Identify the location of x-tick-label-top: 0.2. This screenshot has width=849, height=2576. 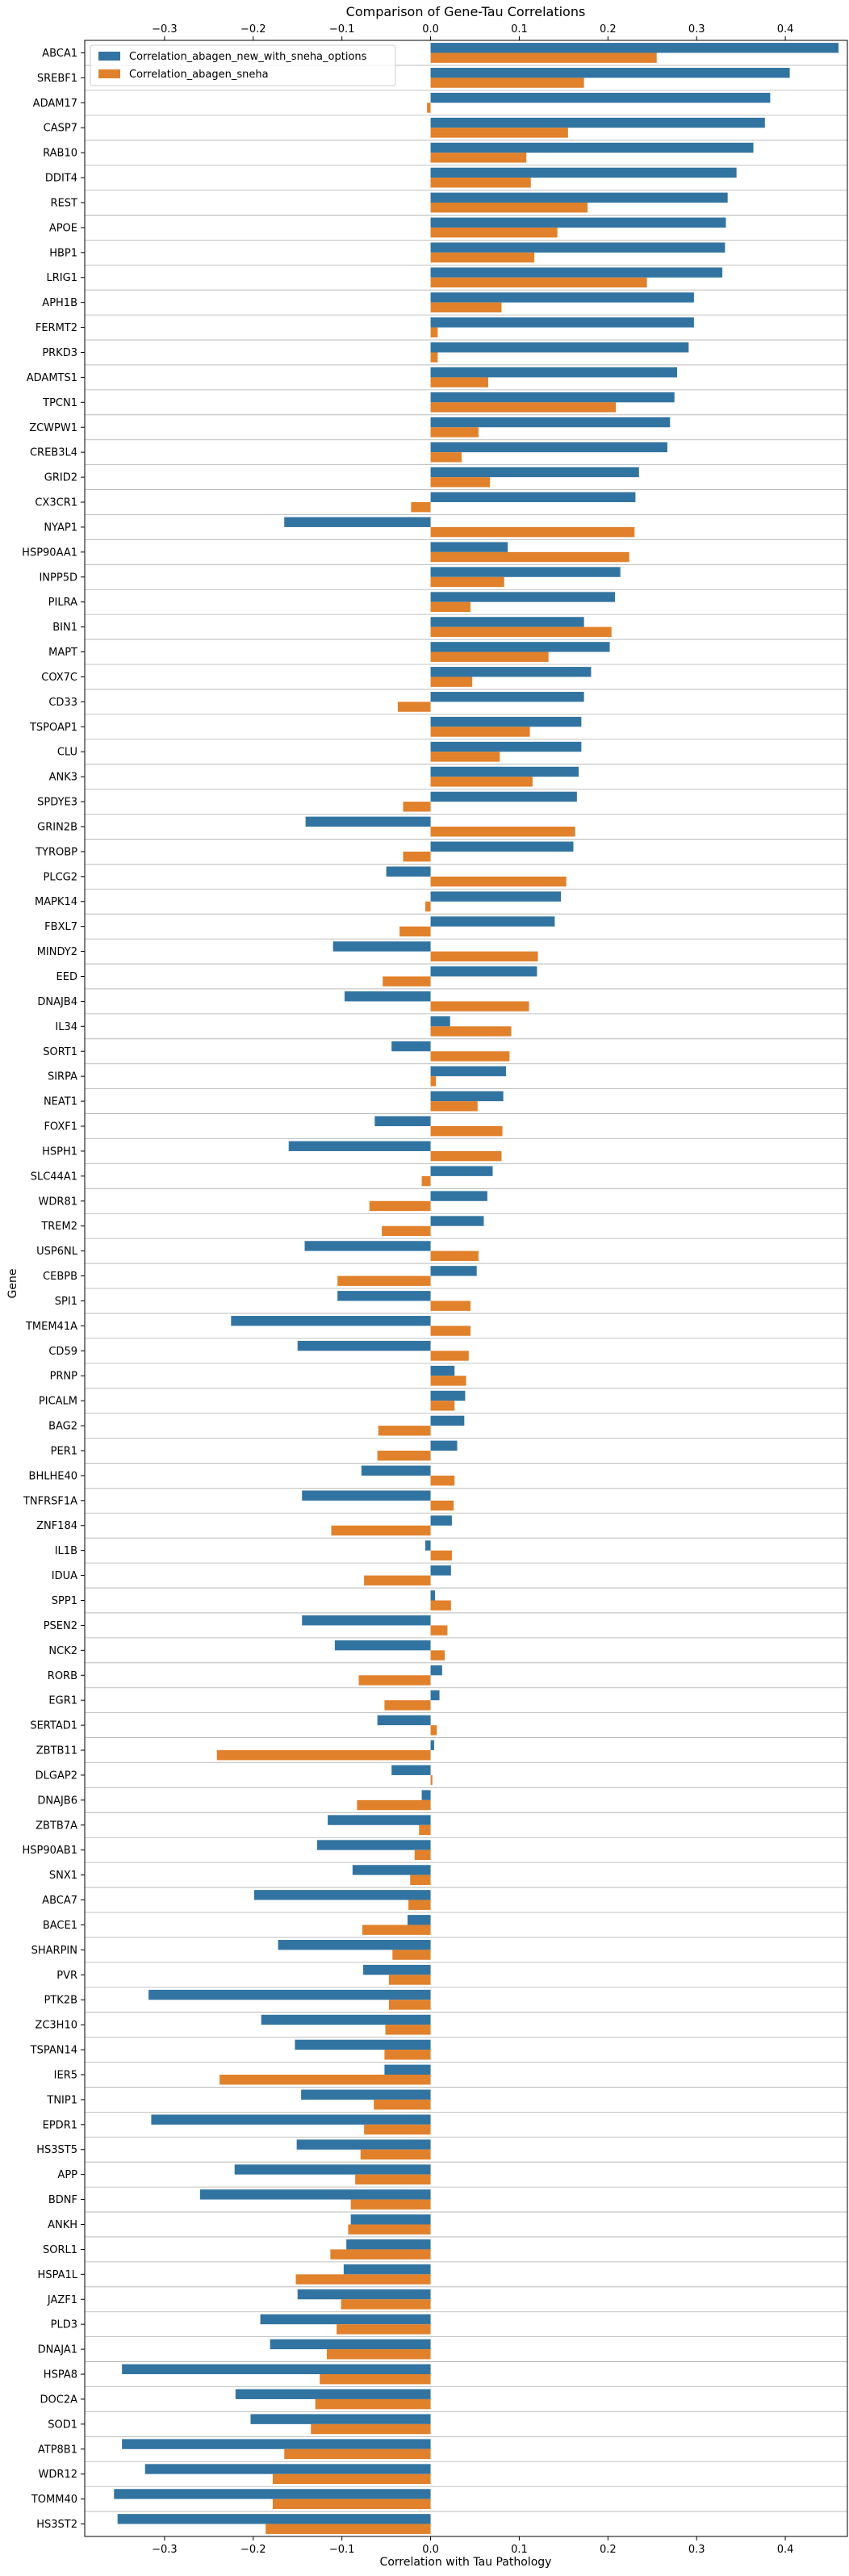
(608, 29).